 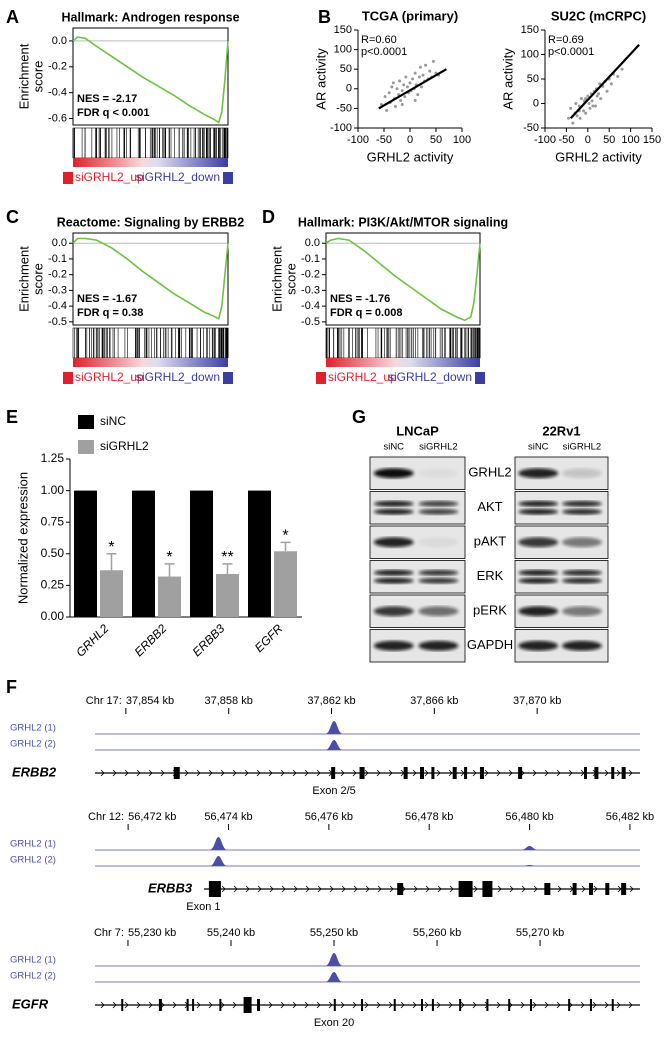 What do you see at coordinates (106, 817) in the screenshot?
I see `chrom-label: Chr 12:` at bounding box center [106, 817].